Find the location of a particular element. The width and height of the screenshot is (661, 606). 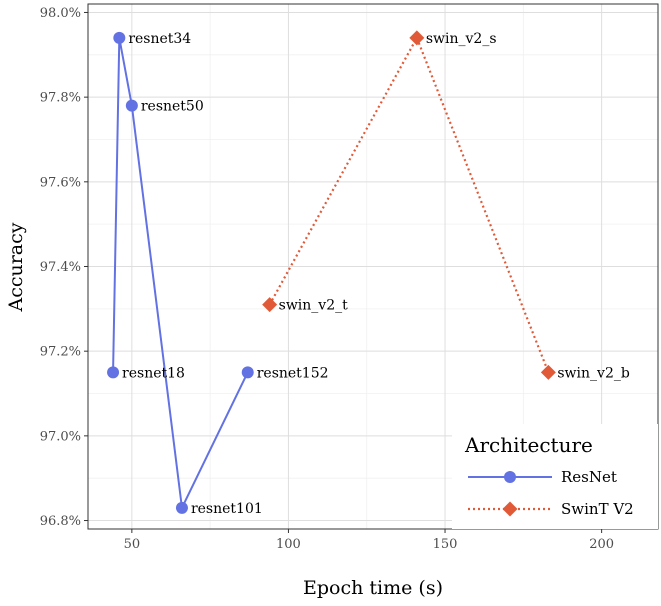

data-label-swin-v2-b: swin_v2_b is located at coordinates (593, 373).